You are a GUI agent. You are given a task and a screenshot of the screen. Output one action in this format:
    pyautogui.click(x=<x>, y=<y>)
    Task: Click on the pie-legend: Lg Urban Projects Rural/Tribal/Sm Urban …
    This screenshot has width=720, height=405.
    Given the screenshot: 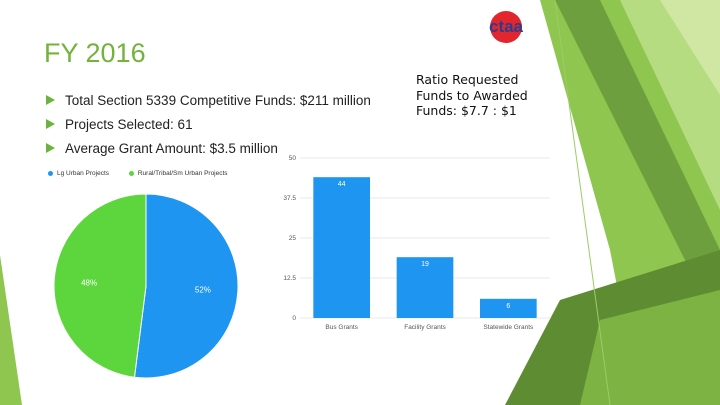 What is the action you would take?
    pyautogui.click(x=147, y=173)
    